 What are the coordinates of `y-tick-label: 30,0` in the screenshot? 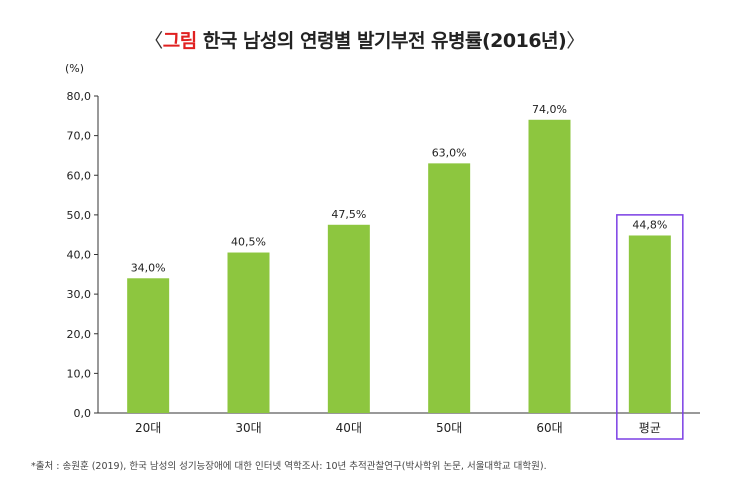 It's located at (79, 294).